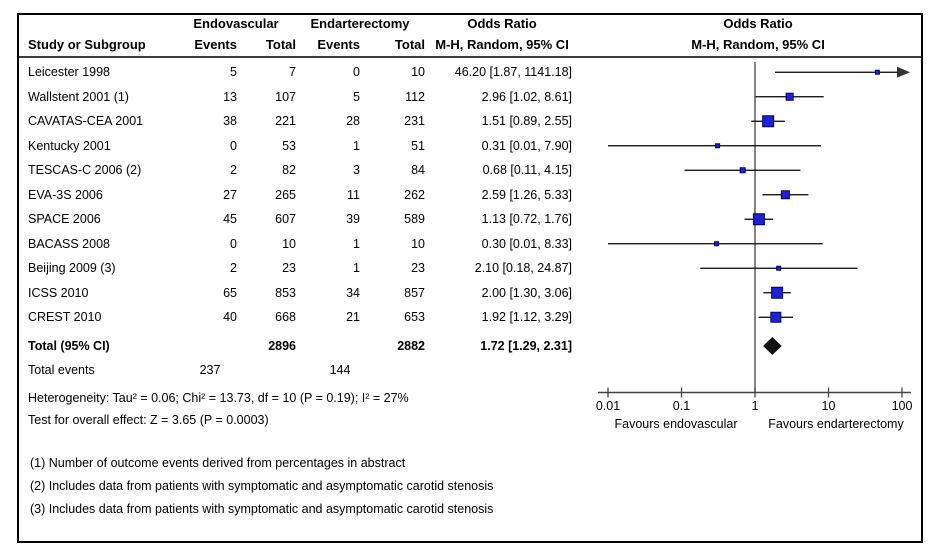  Describe the element at coordinates (418, 145) in the screenshot. I see `cea-total-cell: 51` at that location.